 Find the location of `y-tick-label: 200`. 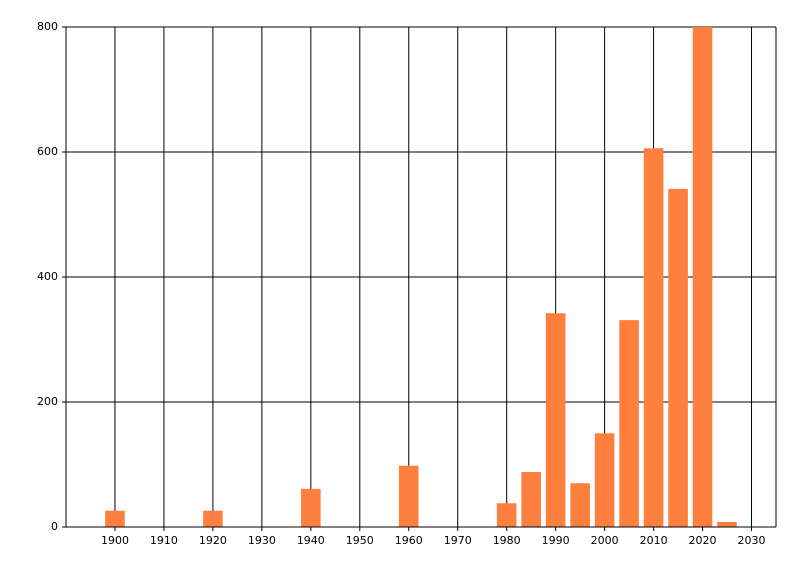

y-tick-label: 200 is located at coordinates (47, 401).